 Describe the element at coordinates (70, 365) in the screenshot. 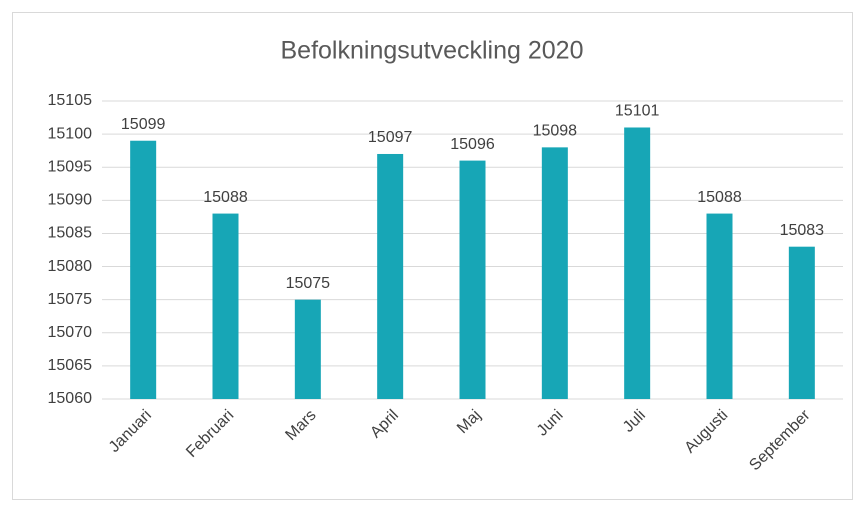

I see `y-tick-label: 15065` at that location.